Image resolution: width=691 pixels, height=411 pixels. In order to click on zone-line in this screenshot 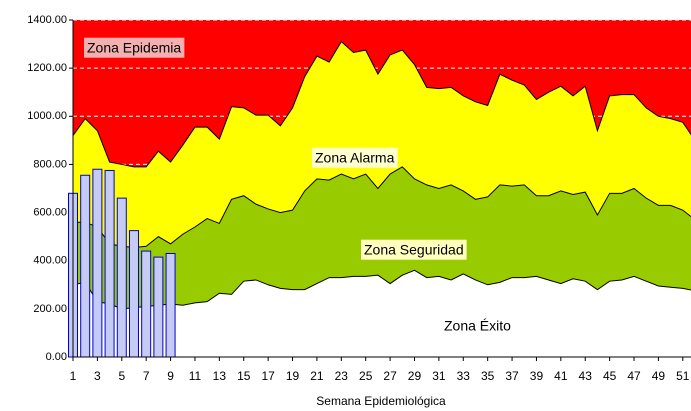, I will do `click(381, 289)`.